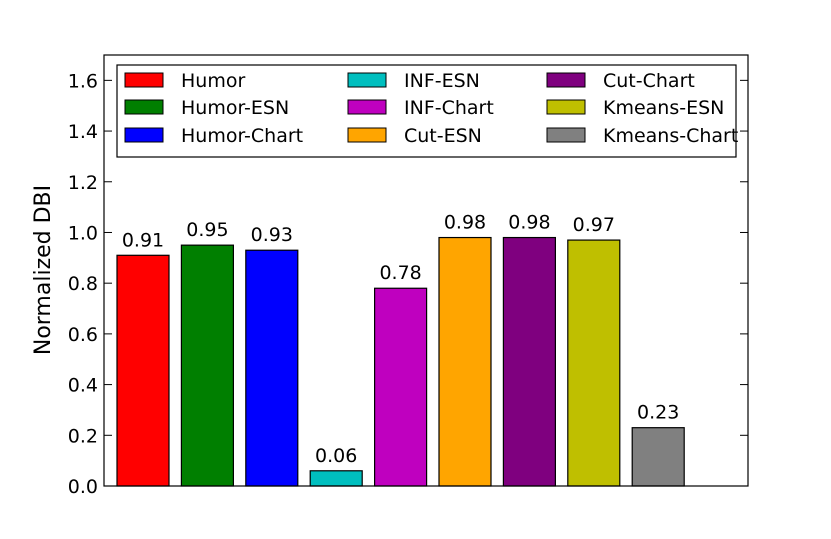  What do you see at coordinates (207, 365) in the screenshot?
I see `bar-humor-esn` at bounding box center [207, 365].